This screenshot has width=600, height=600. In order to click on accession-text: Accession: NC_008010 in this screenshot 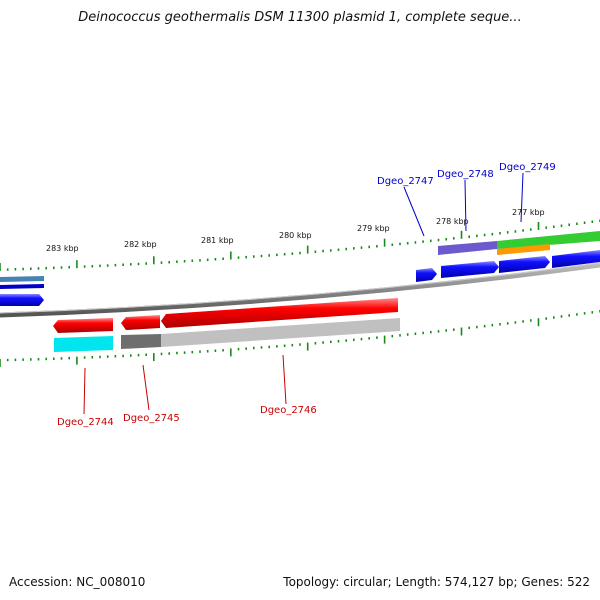, I will do `click(77, 582)`.